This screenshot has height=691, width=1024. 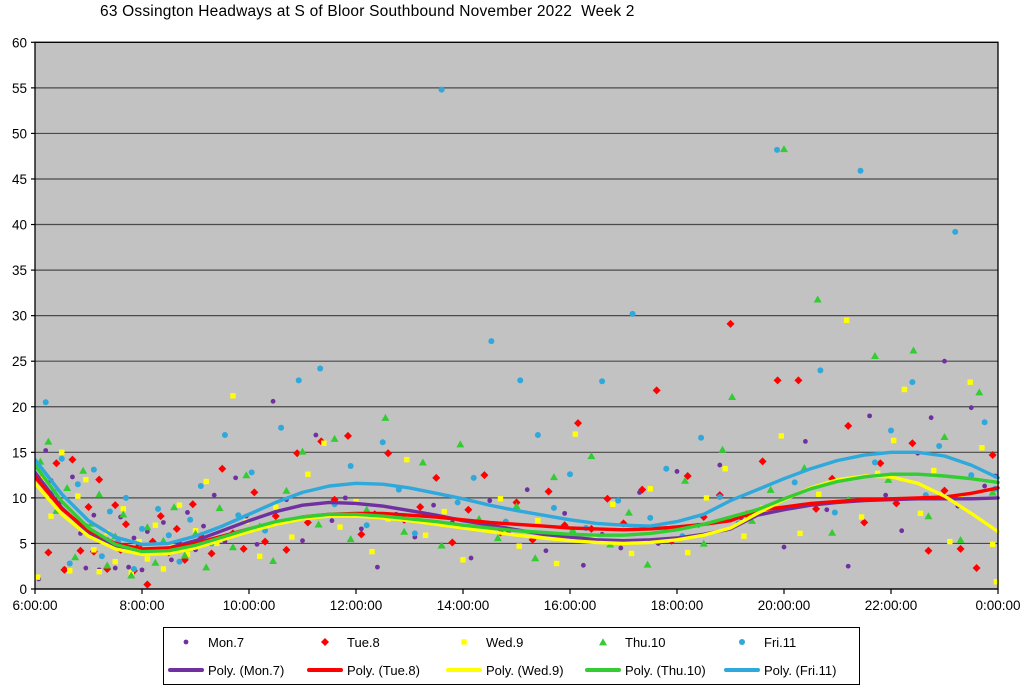 I want to click on legend-item-poly-wed9: Poly. (Wed.9), so click(x=511, y=670).